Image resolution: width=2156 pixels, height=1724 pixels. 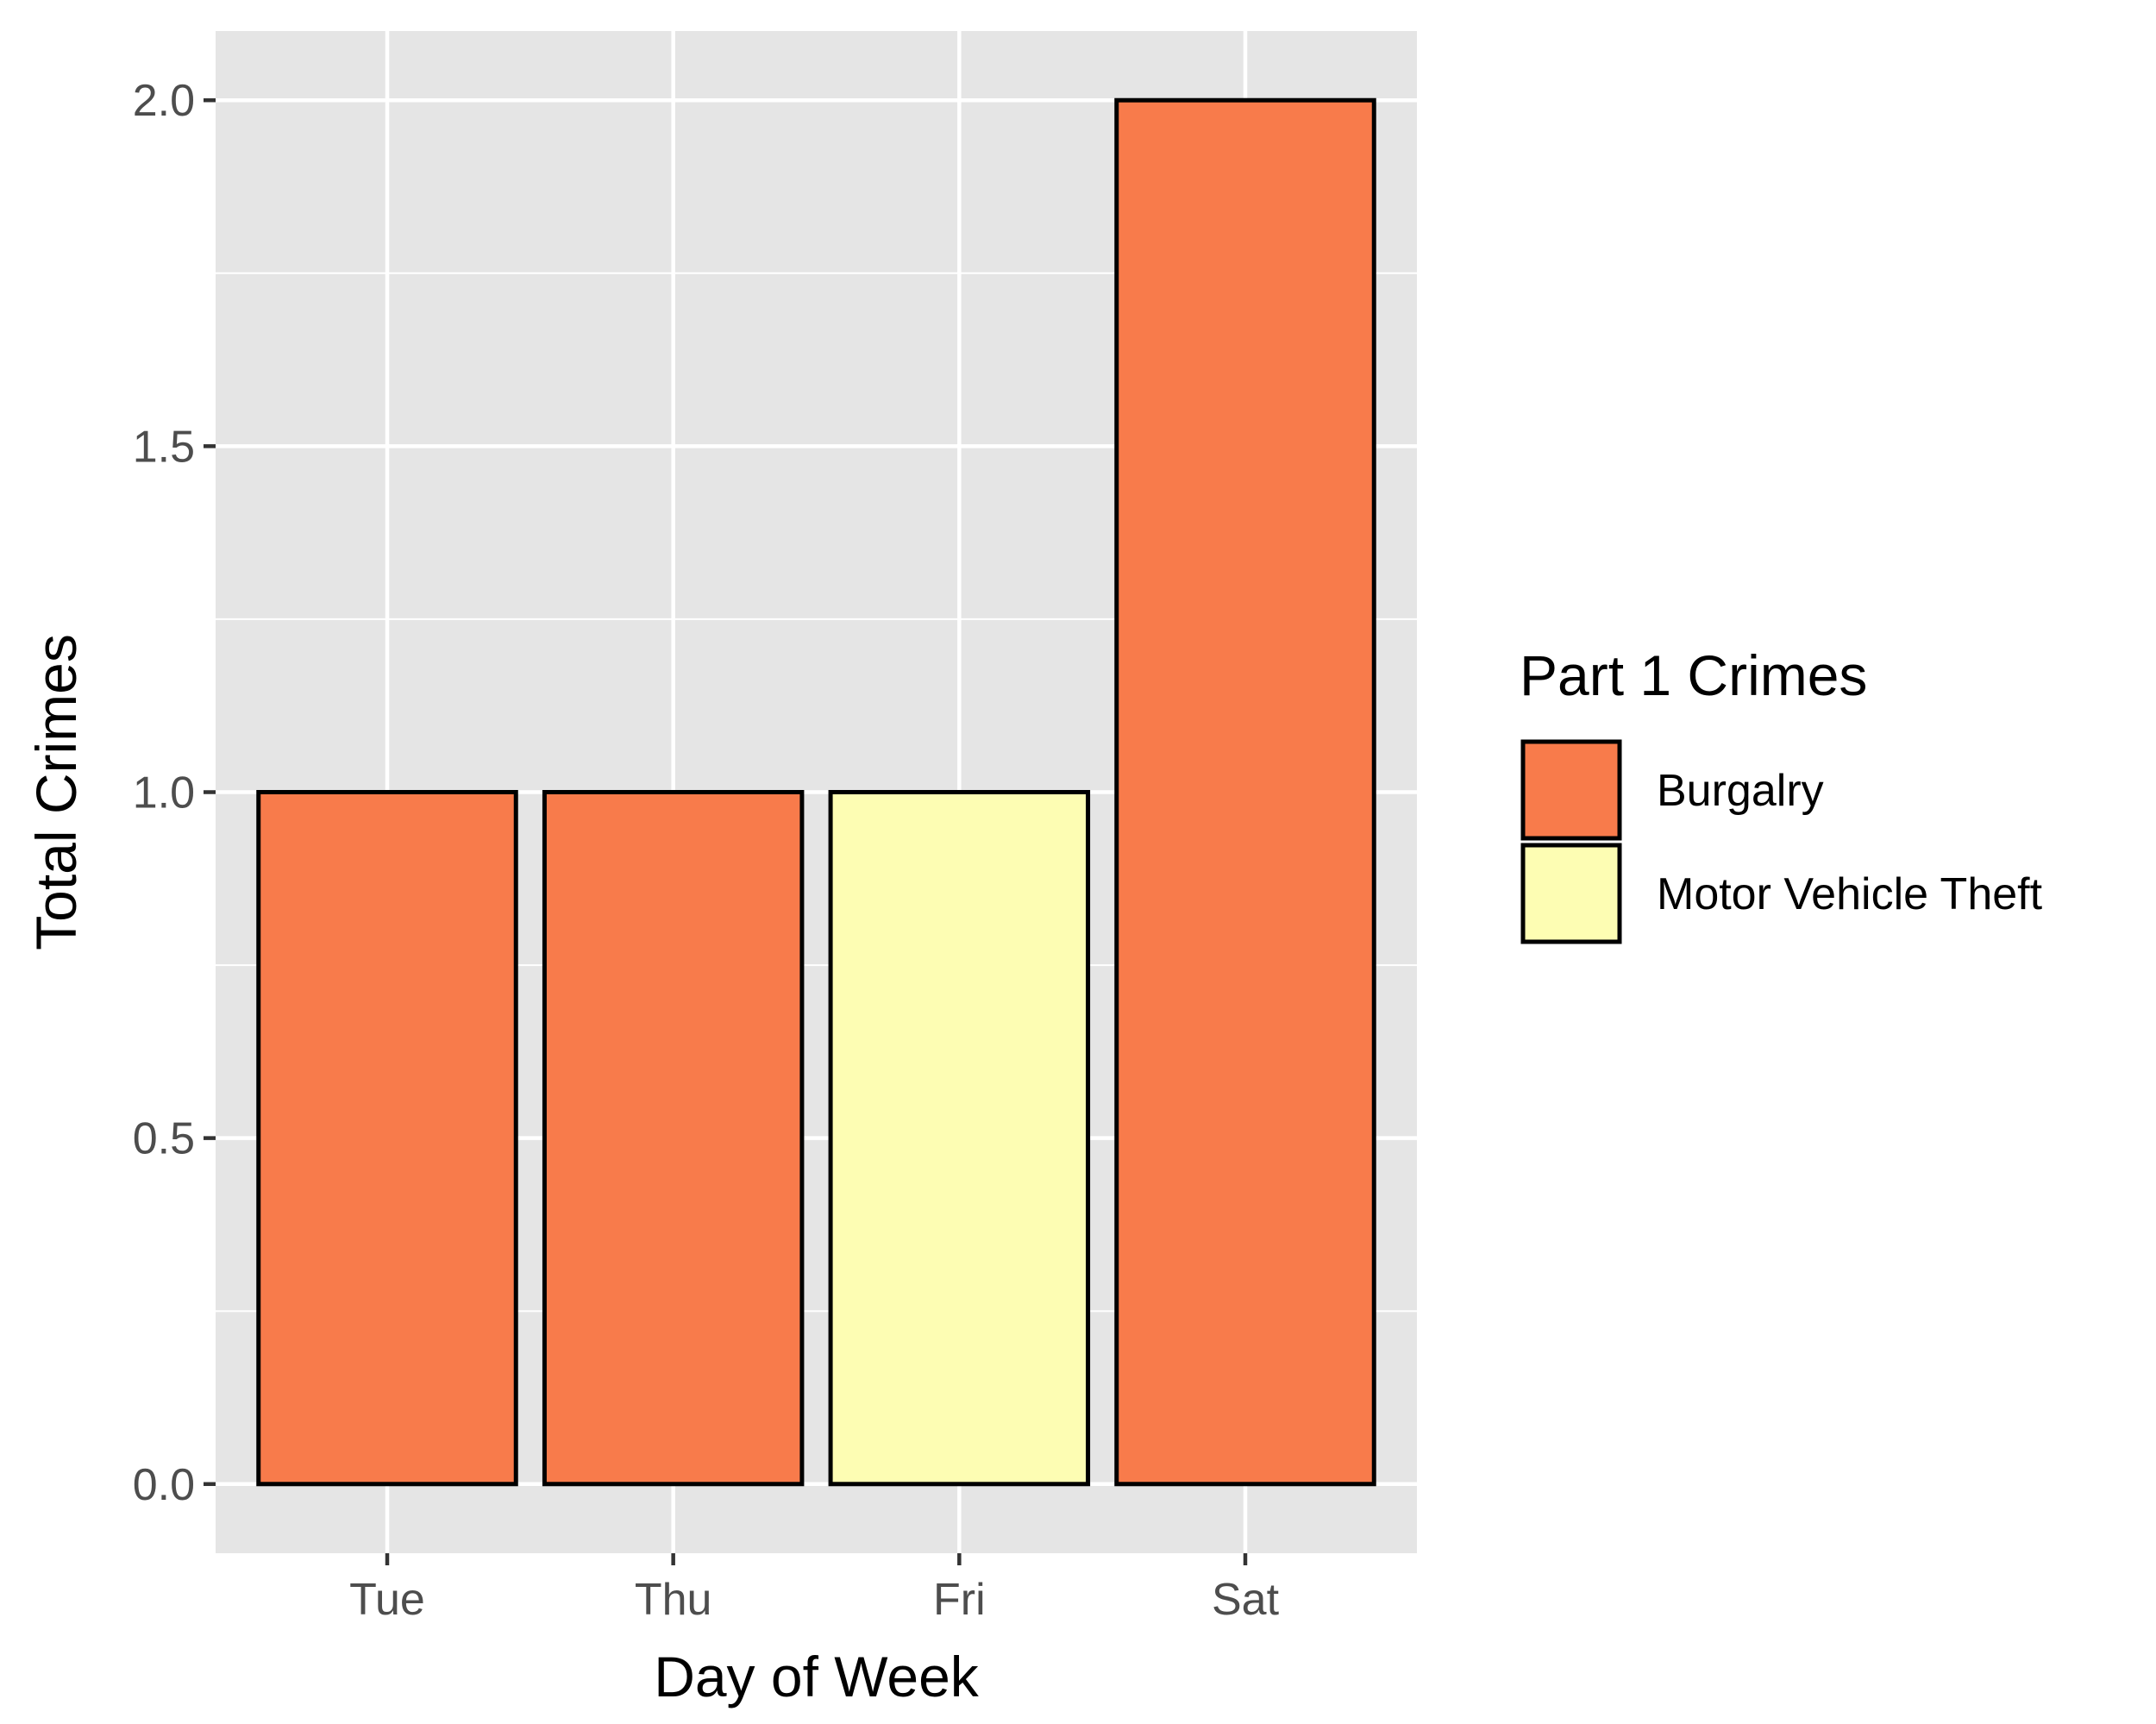 What do you see at coordinates (817, 1676) in the screenshot?
I see `x-axis-title: Day of Week` at bounding box center [817, 1676].